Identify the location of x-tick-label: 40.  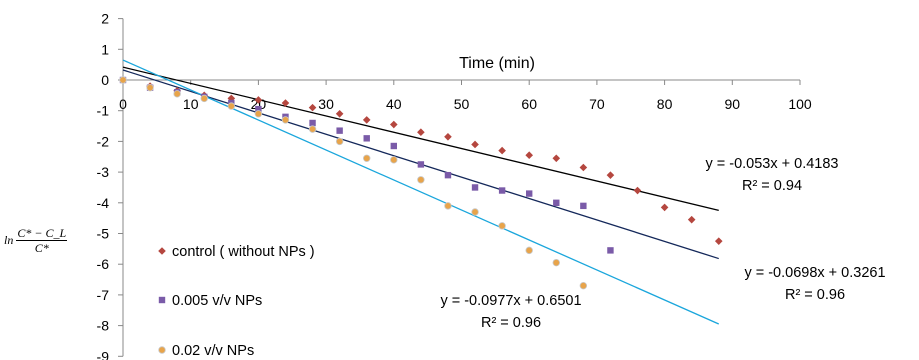
(394, 104).